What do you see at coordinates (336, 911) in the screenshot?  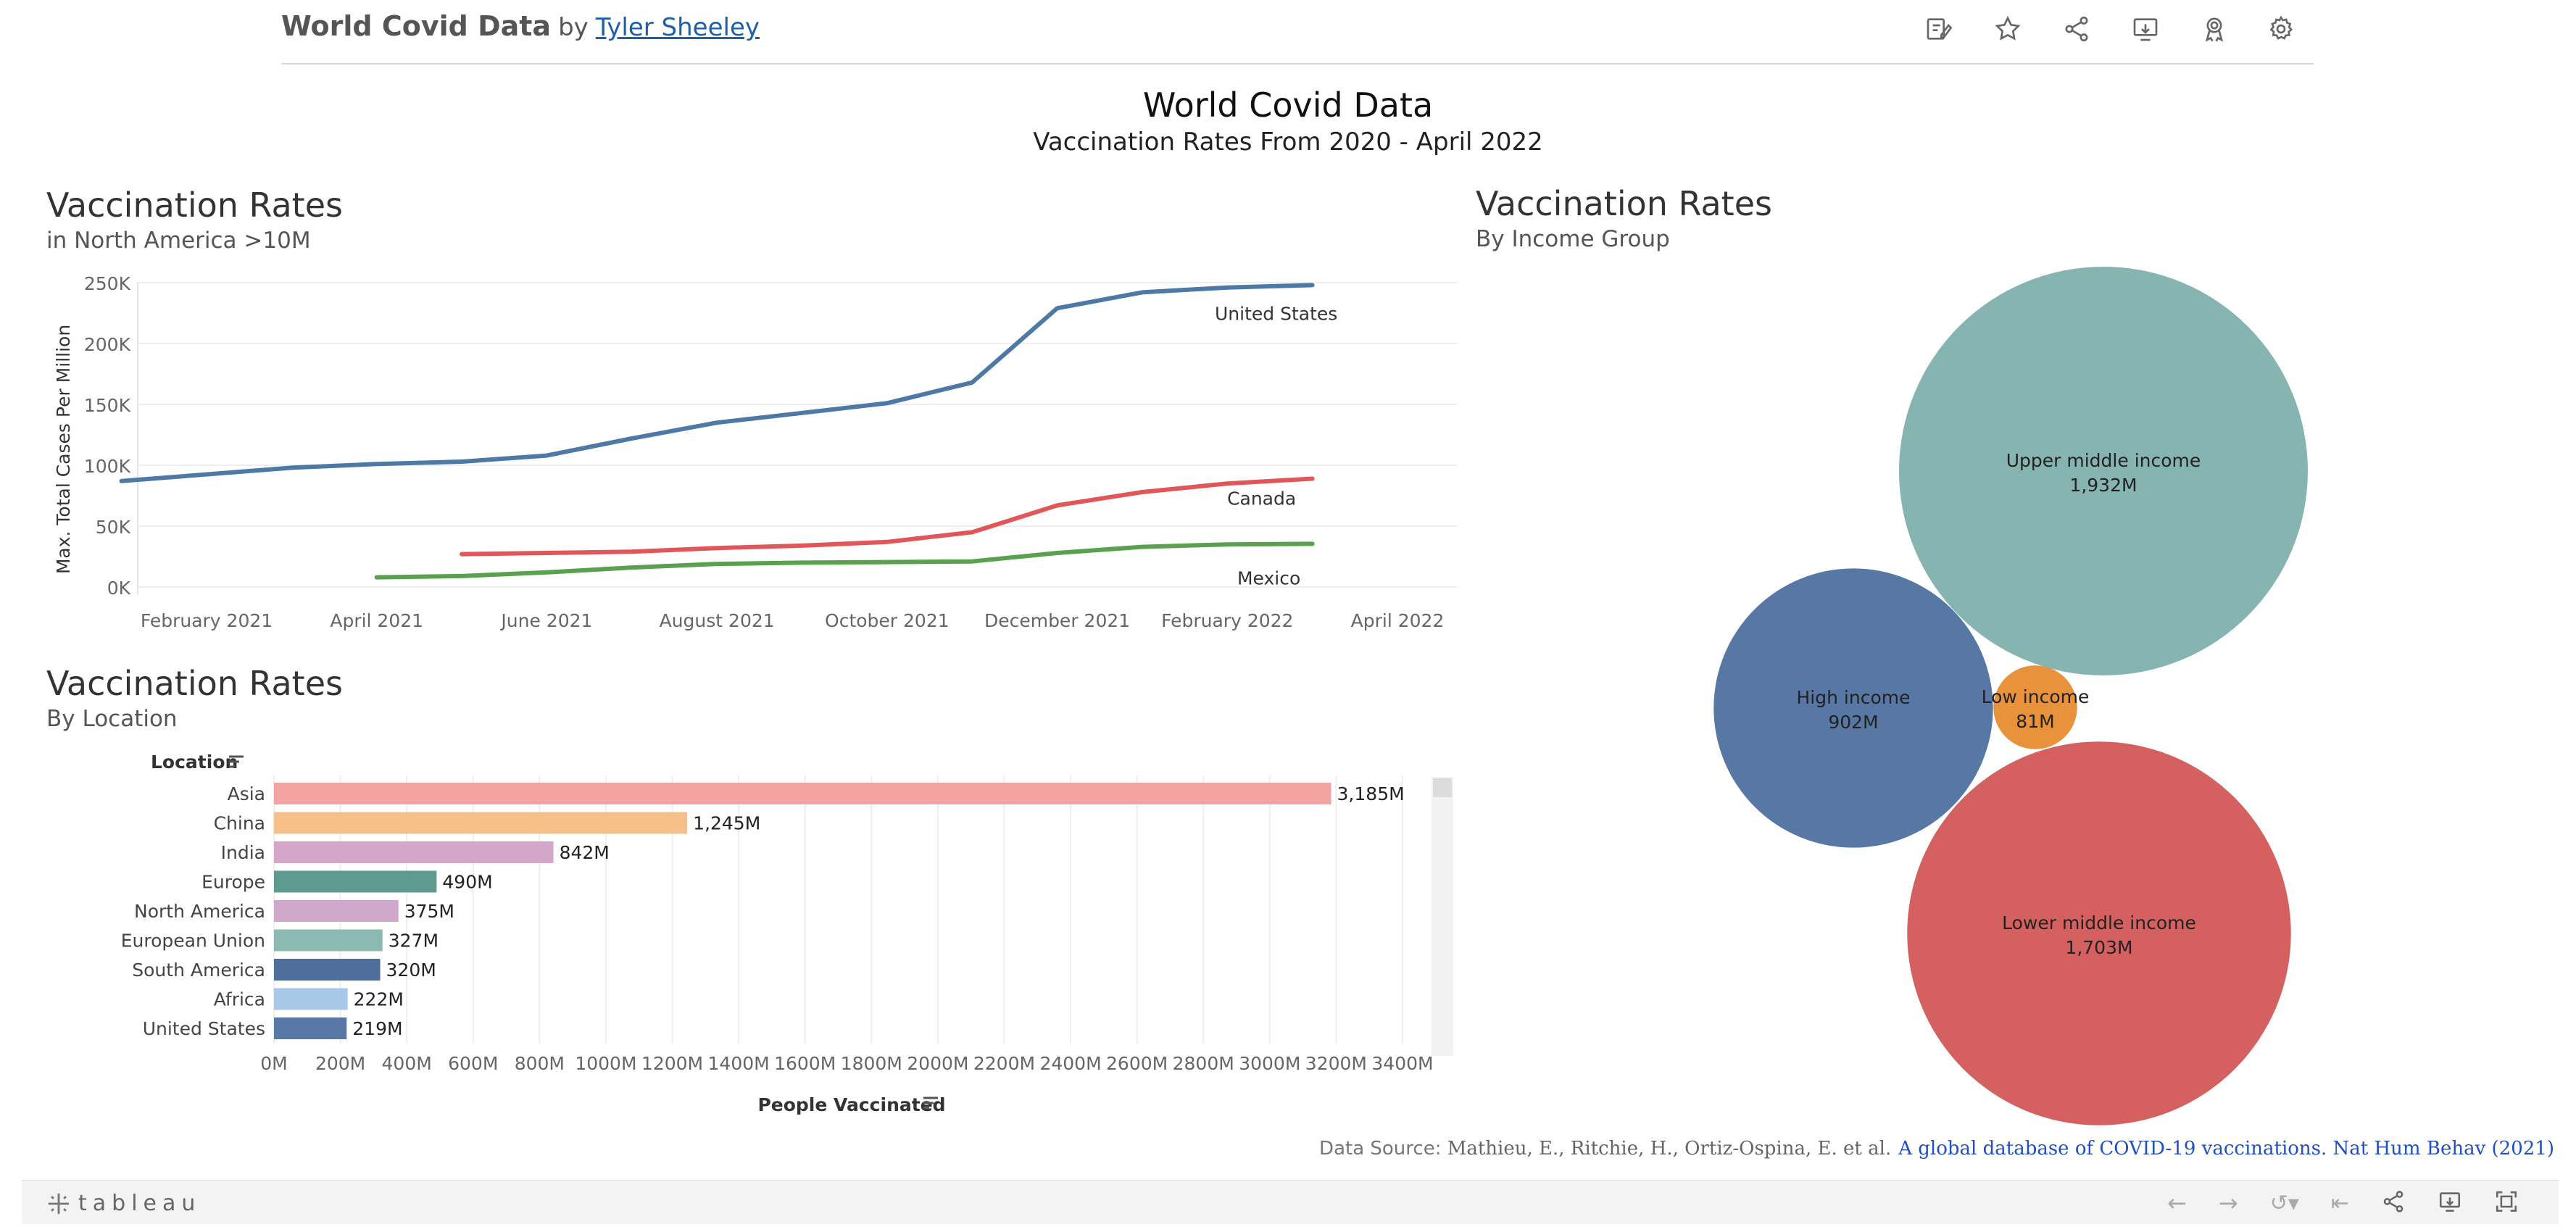 I see `bar-north-america` at bounding box center [336, 911].